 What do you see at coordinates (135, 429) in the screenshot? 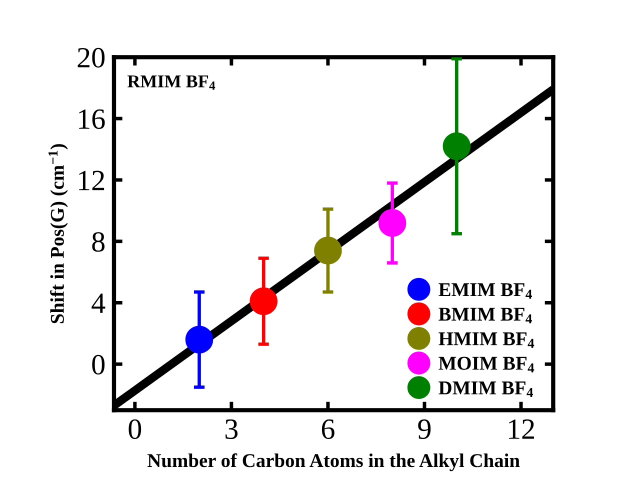
I see `x-tick-label: 0` at bounding box center [135, 429].